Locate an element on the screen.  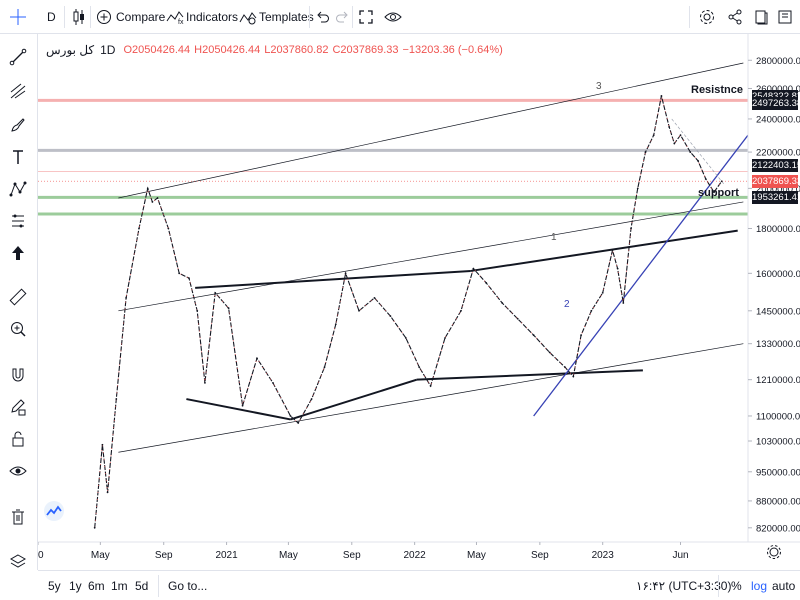
share-button is located at coordinates (735, 17).